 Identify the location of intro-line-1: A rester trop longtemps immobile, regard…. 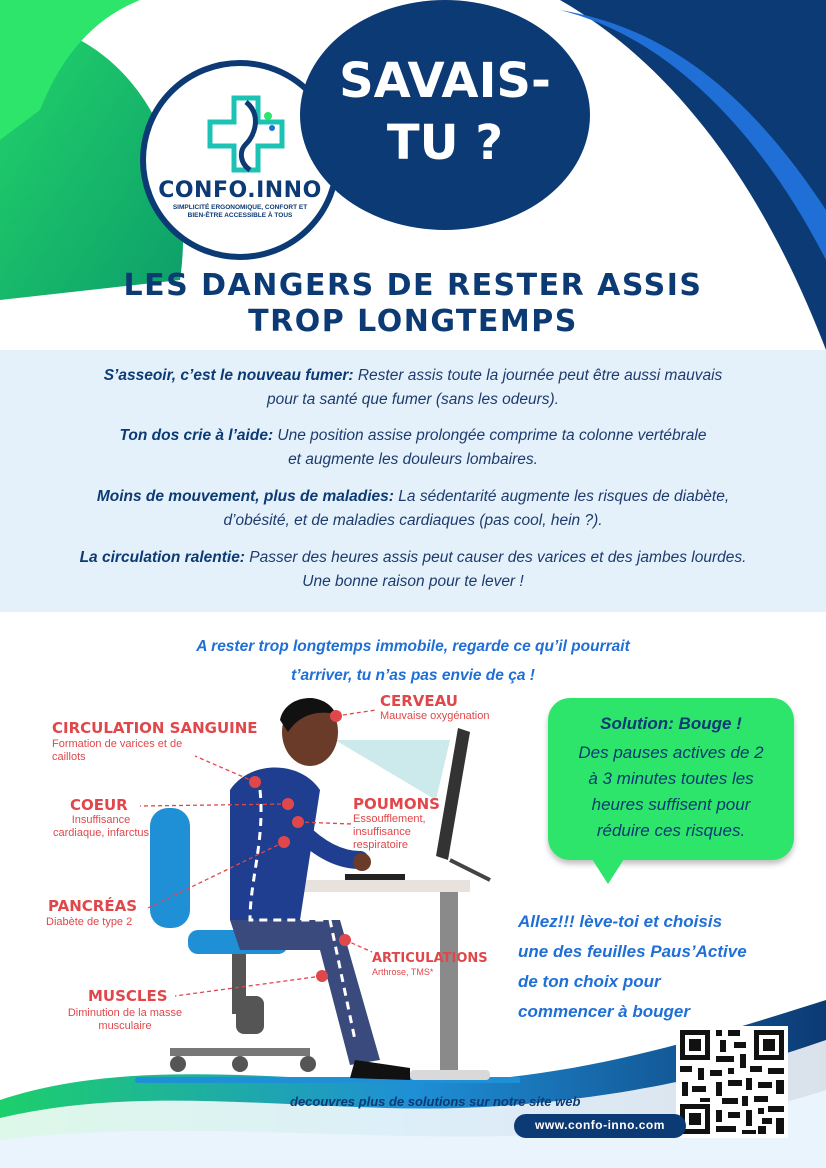
(413, 646).